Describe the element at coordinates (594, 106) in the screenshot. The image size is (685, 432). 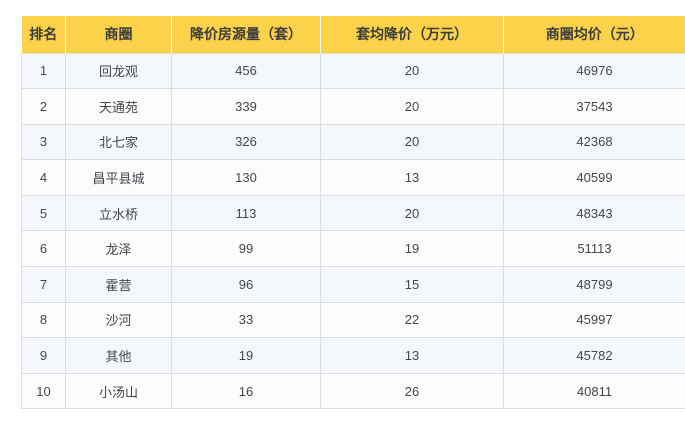
I see `cell-avg_price: 37543` at that location.